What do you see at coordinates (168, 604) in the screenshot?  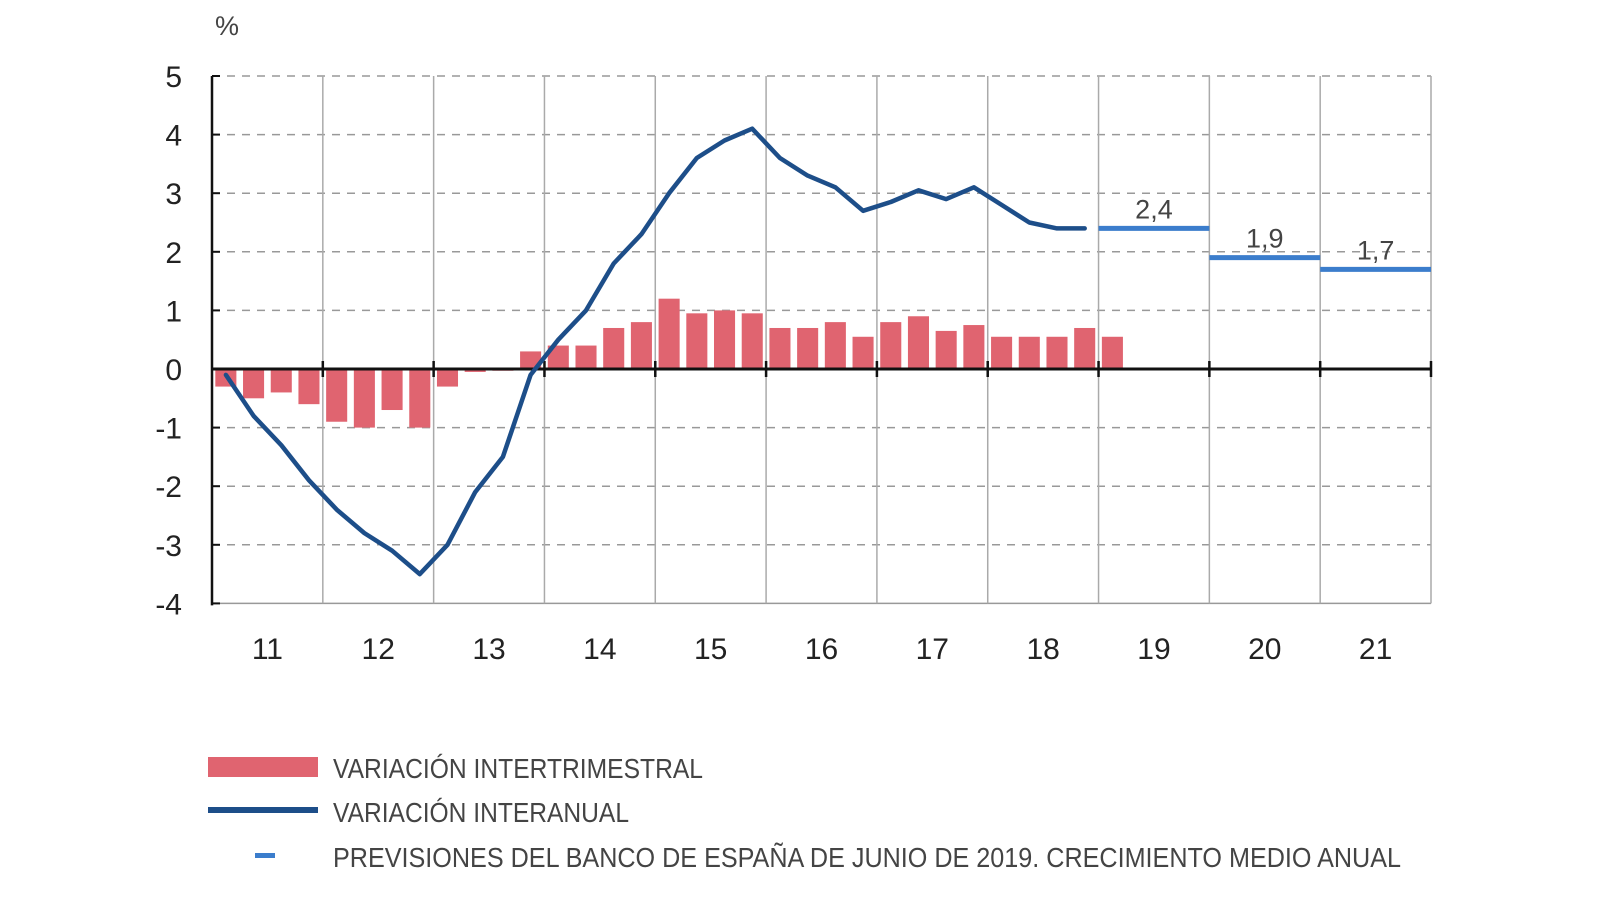 I see `y-tick-label: -4` at bounding box center [168, 604].